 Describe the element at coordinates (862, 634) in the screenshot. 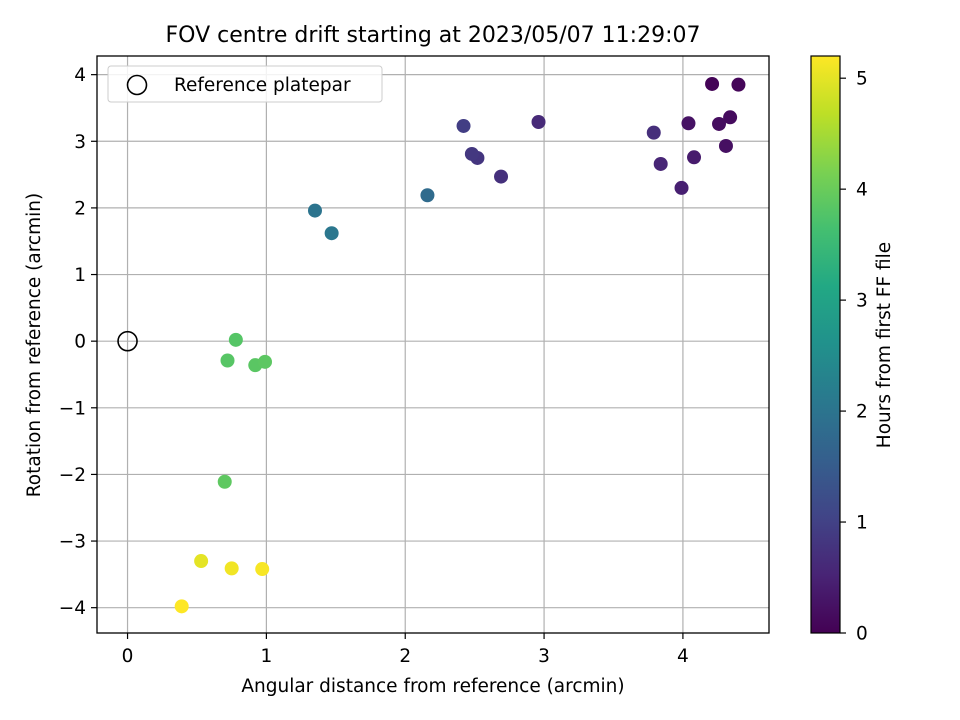

I see `colorbar-tick-label: 0` at that location.